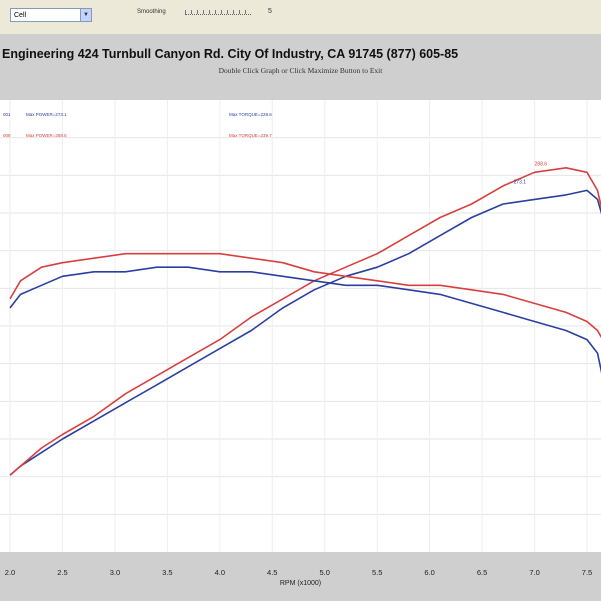 Image resolution: width=601 pixels, height=601 pixels. I want to click on channel-select: Cell ▼, so click(51, 15).